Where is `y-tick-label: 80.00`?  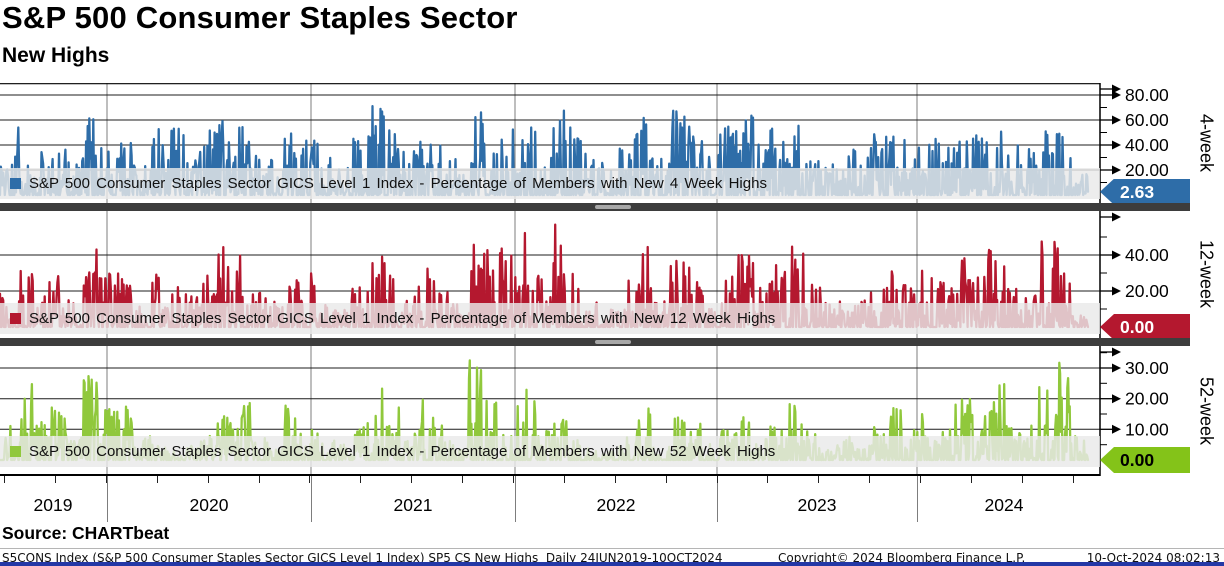
y-tick-label: 80.00 is located at coordinates (1147, 95).